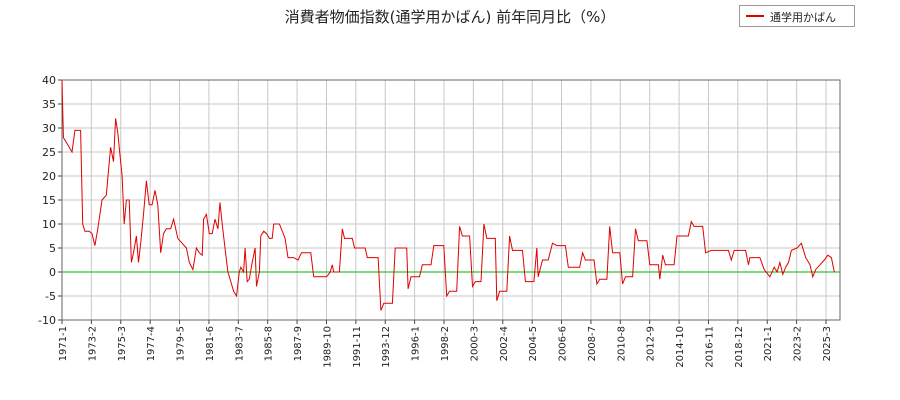 This screenshot has width=900, height=400. What do you see at coordinates (49, 200) in the screenshot?
I see `y-tick-label: 15` at bounding box center [49, 200].